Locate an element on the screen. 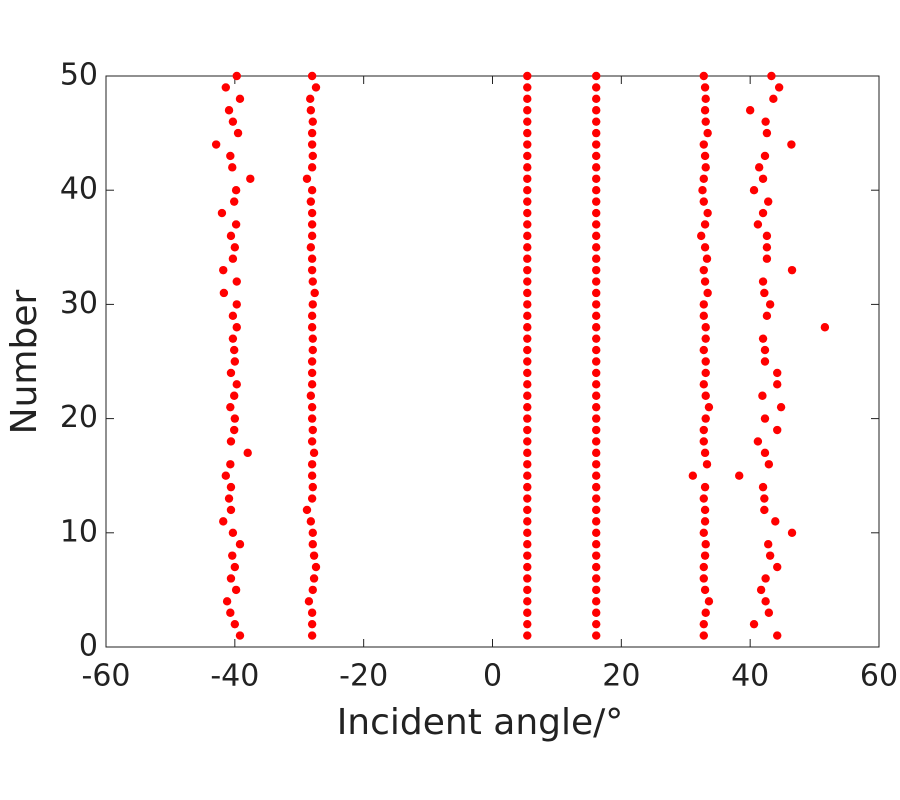 This screenshot has width=900, height=800. y-tick-label: 20 is located at coordinates (79, 417).